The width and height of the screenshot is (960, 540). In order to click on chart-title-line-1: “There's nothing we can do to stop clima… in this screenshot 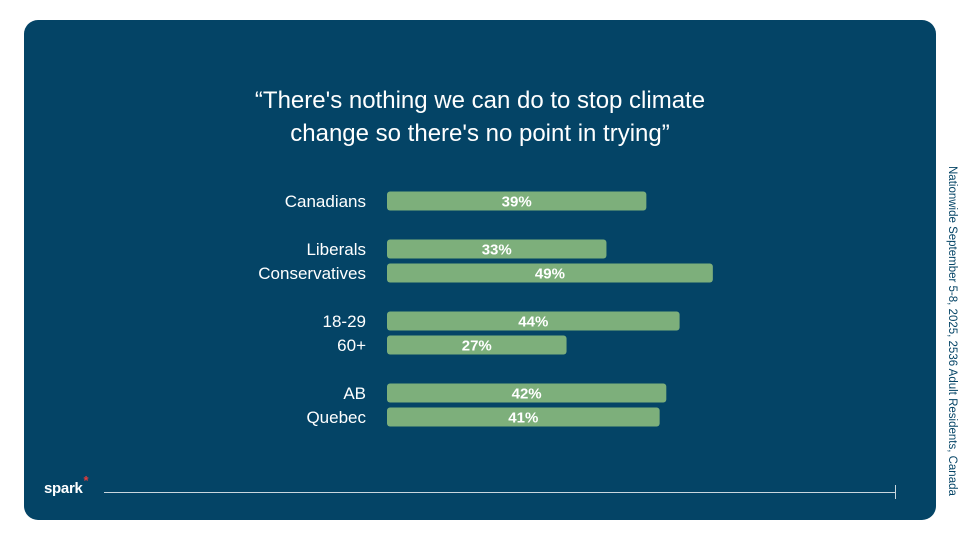, I will do `click(480, 100)`.